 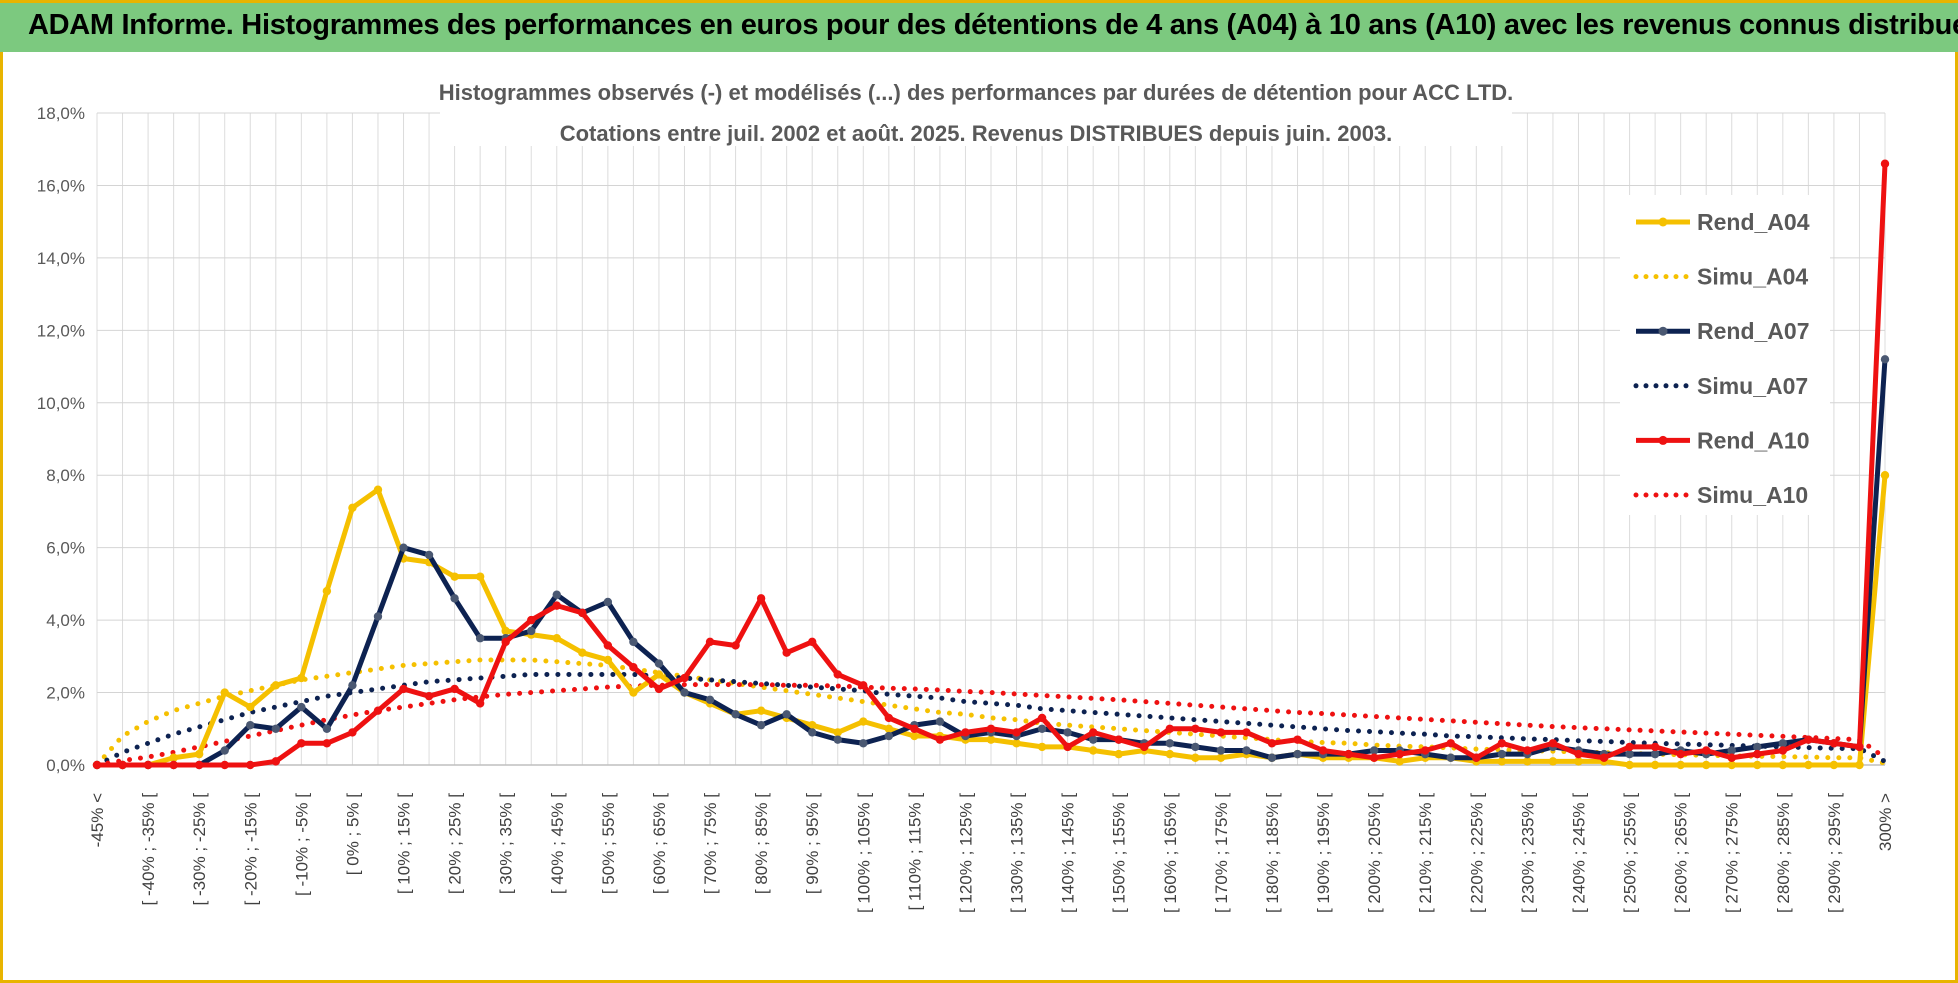 I want to click on y-tick-label: 14,0%, so click(x=61, y=258).